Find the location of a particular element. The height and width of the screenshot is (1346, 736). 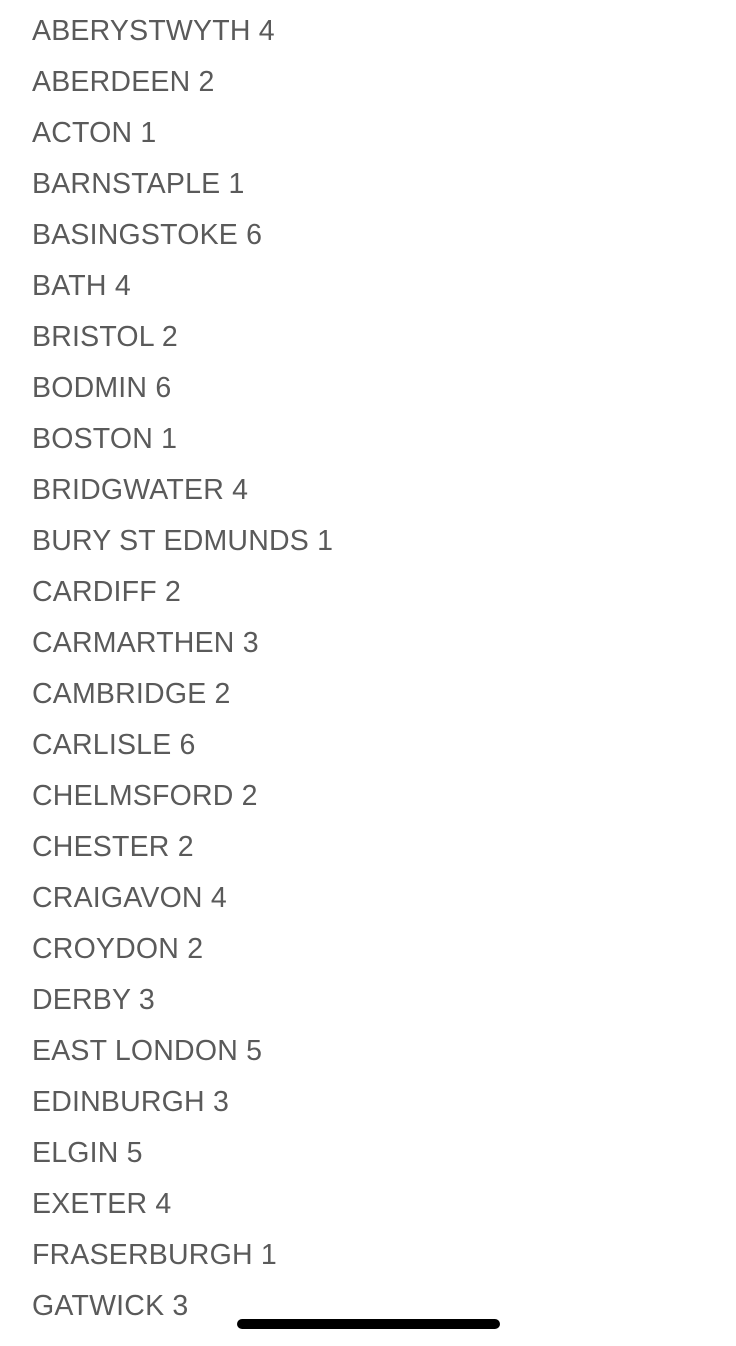

location-name: BASINGSTOKE is located at coordinates (135, 235).